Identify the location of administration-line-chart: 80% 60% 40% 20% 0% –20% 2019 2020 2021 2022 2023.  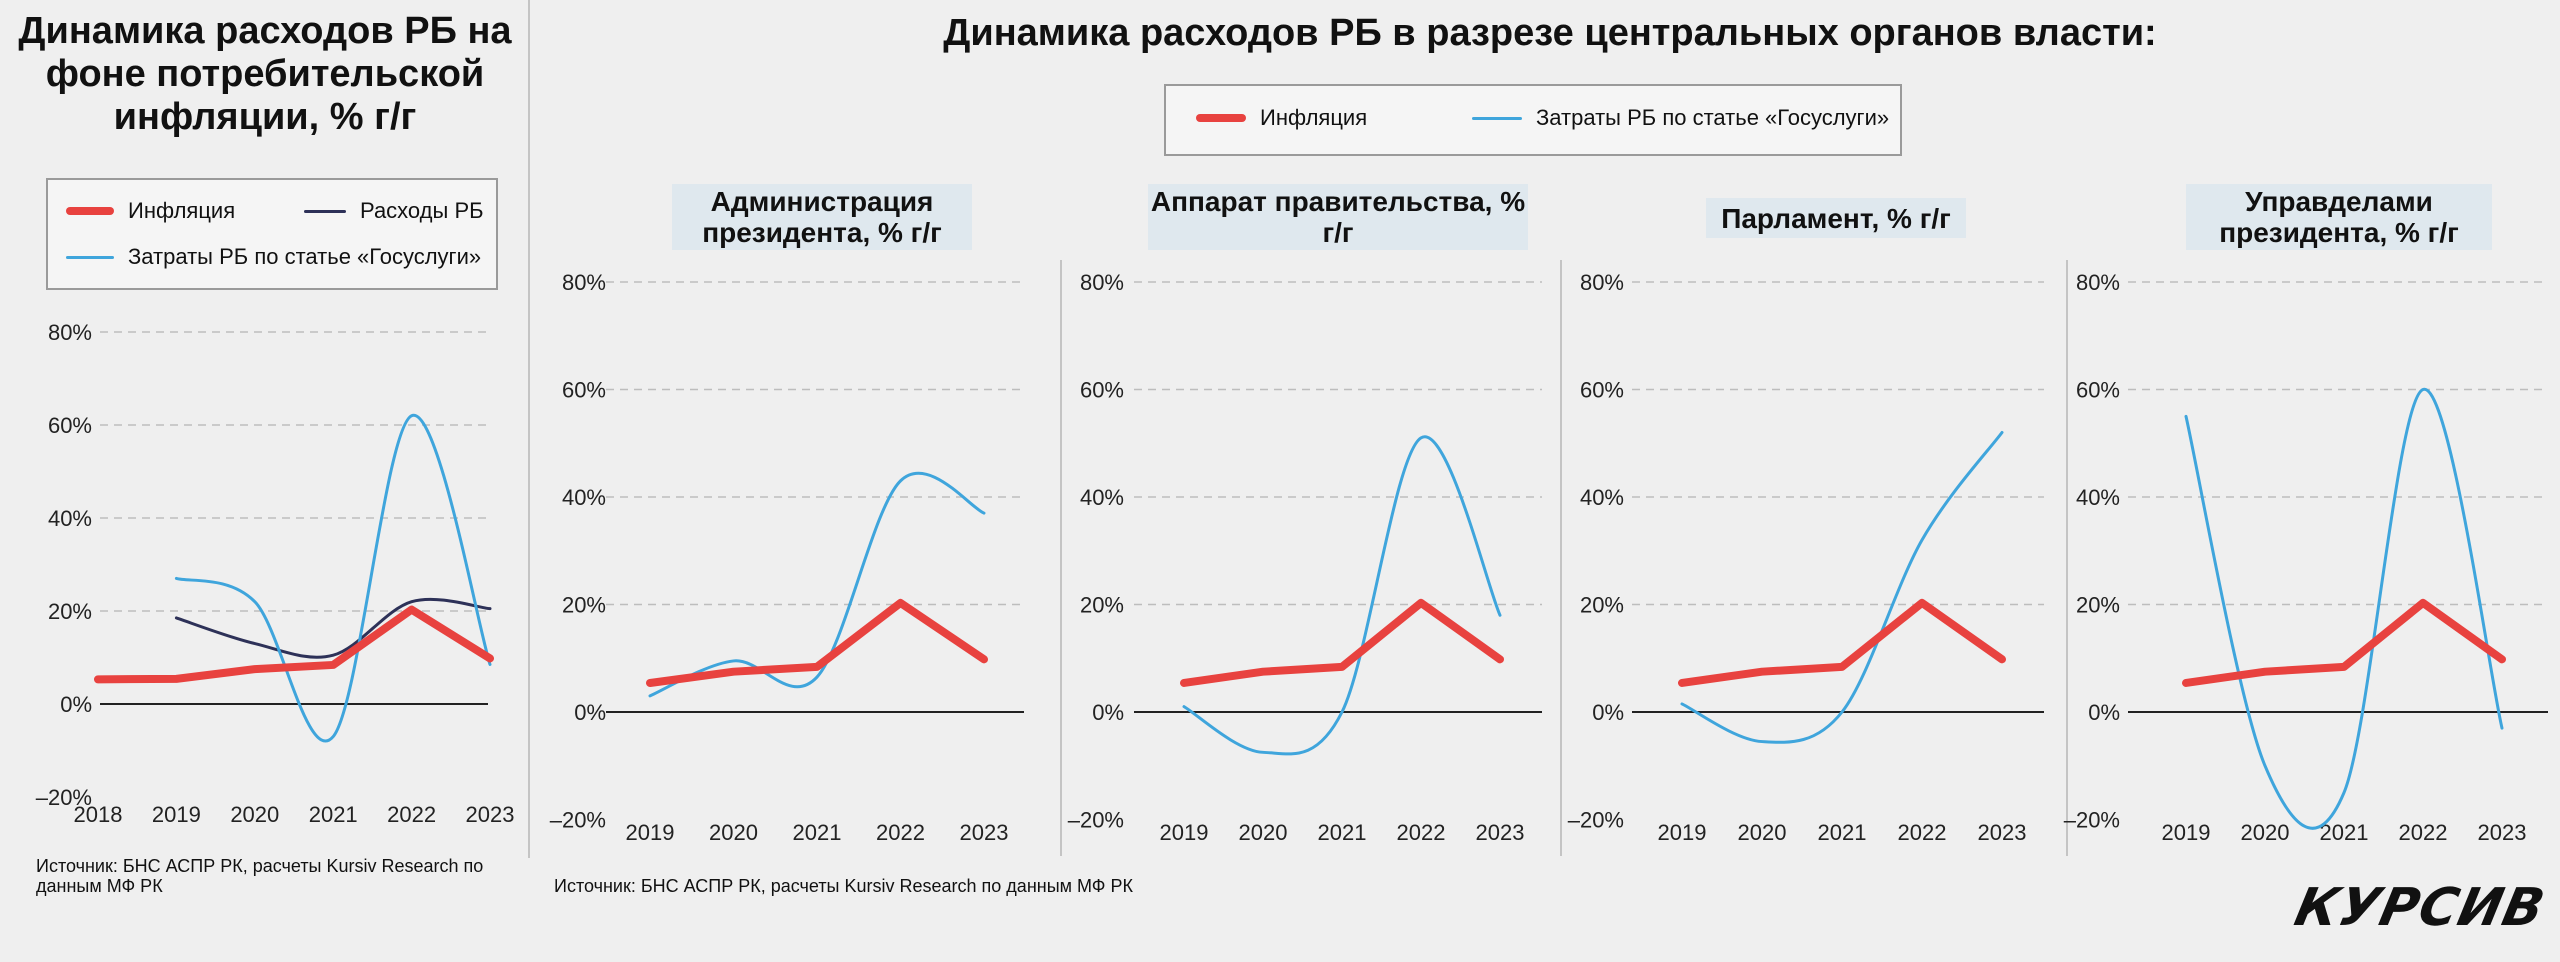
(787, 557).